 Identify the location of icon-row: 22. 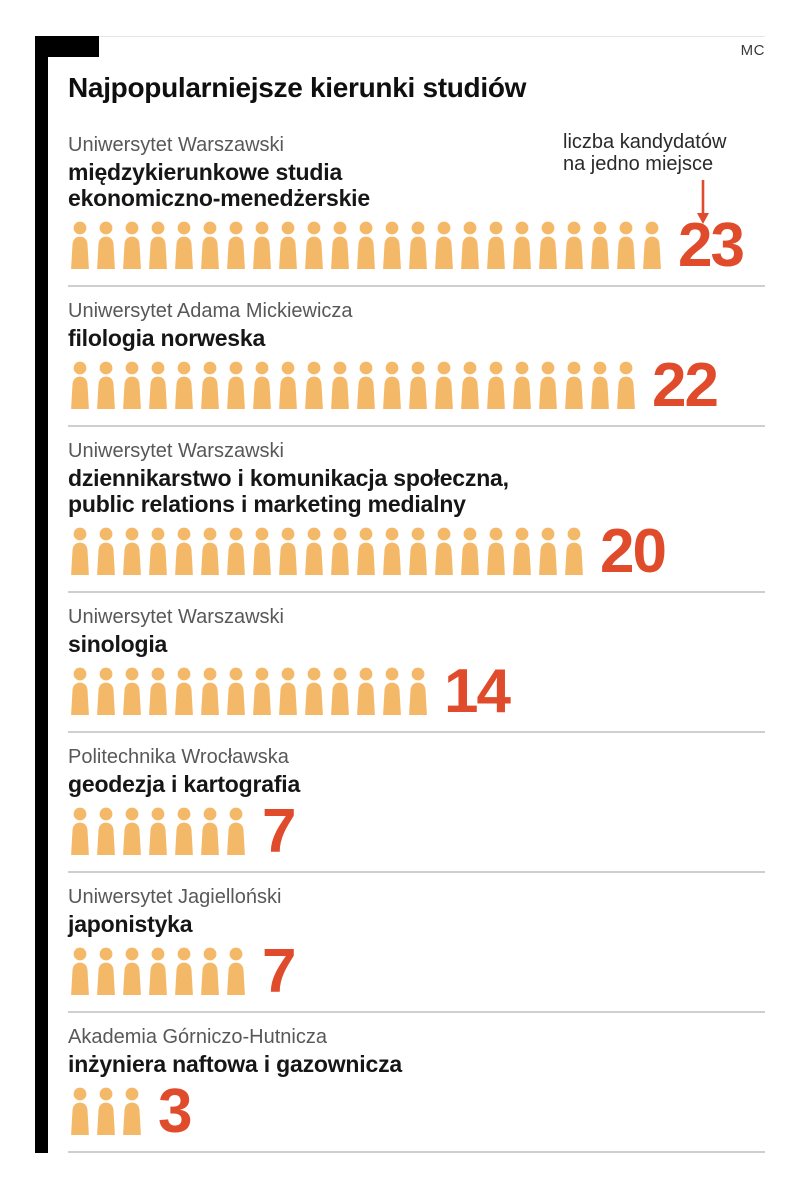
(416, 385).